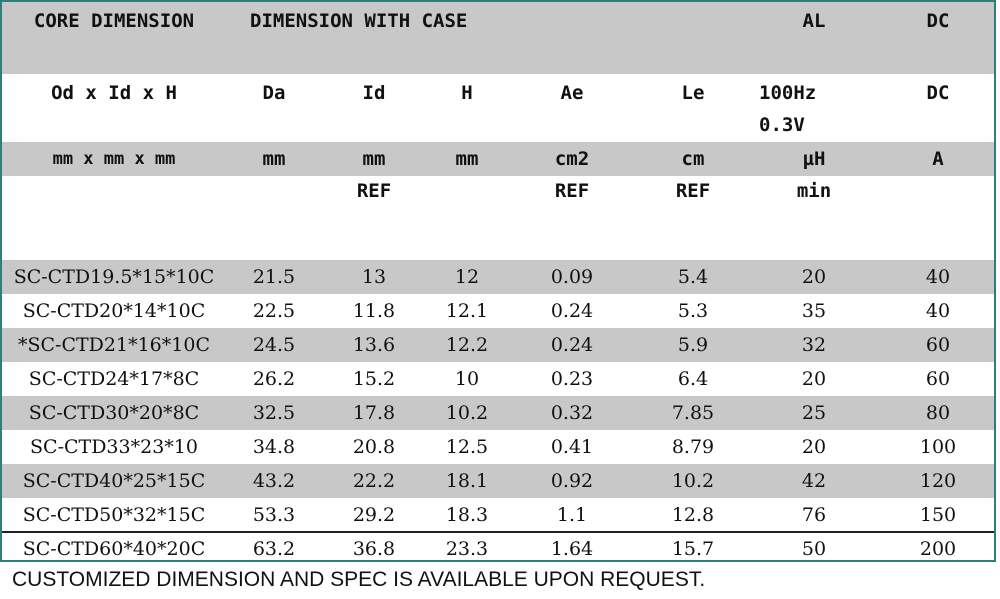 This screenshot has width=1000, height=599. What do you see at coordinates (374, 447) in the screenshot?
I see `cell-id: 20.8` at bounding box center [374, 447].